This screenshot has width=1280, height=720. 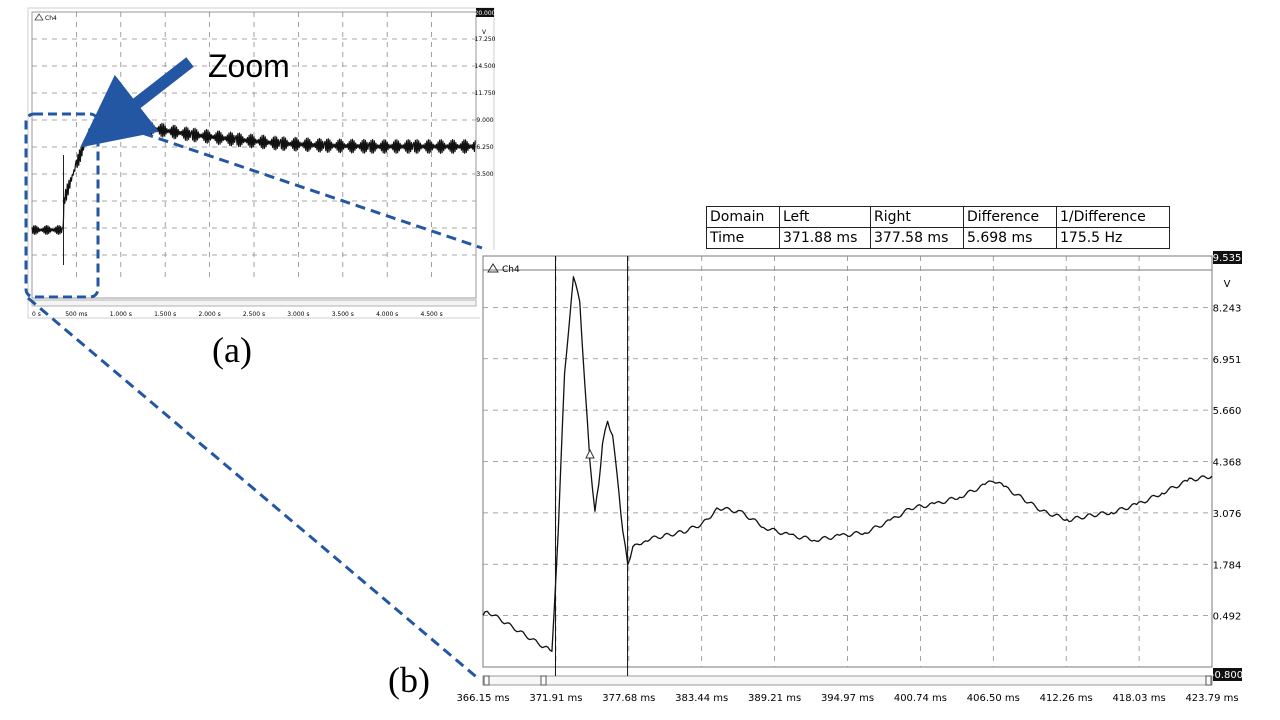 I want to click on panel-b-y-tick: 4.368, so click(x=1227, y=463).